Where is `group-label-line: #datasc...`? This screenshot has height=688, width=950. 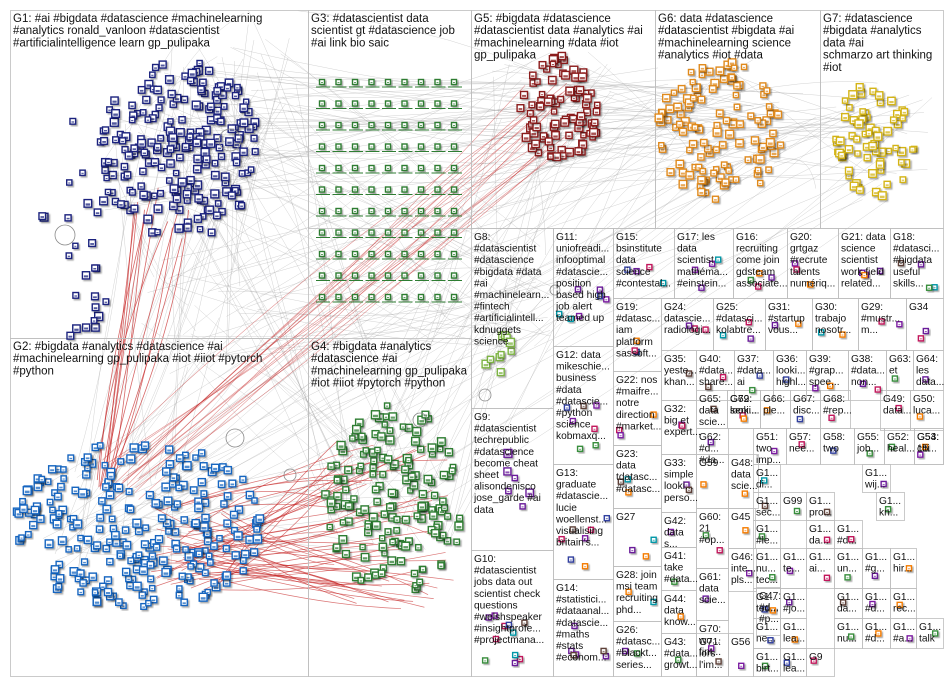
group-label-line: #datasc... is located at coordinates (638, 319).